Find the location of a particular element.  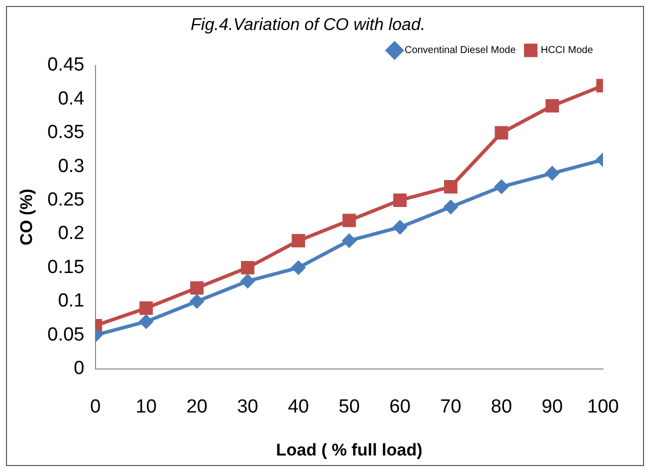

y-tick-label: 0.05 is located at coordinates (65, 335).